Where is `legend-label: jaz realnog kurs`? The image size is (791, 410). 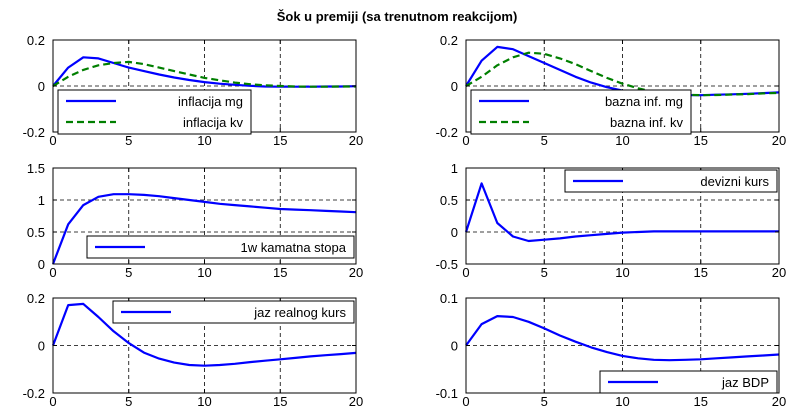 legend-label: jaz realnog kurs is located at coordinates (299, 312).